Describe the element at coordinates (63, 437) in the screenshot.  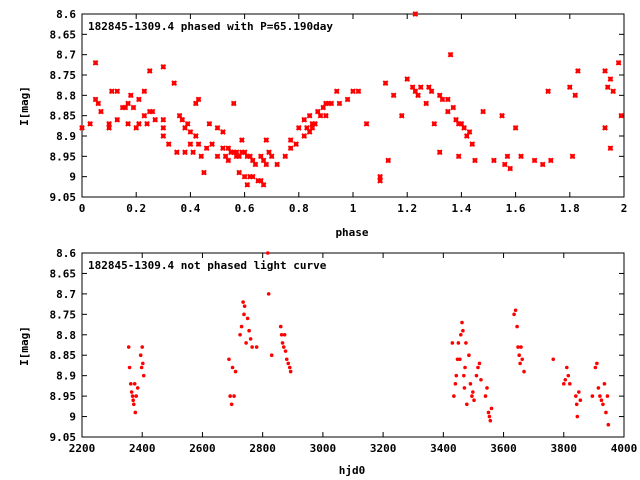
I see `unphased-y-tick-label: 9.05` at that location.